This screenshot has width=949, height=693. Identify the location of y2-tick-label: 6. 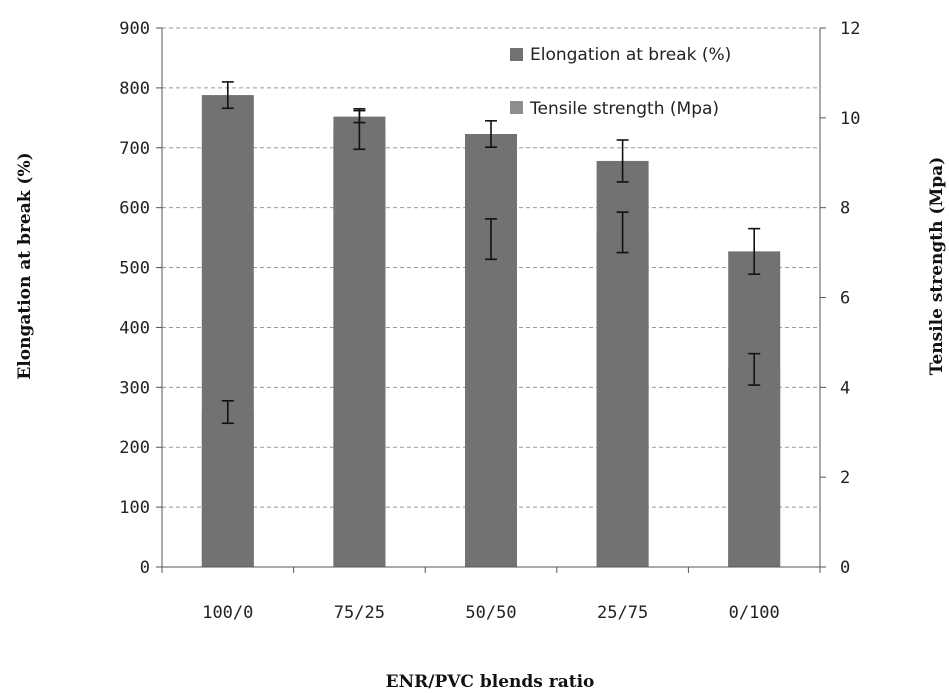
(845, 299).